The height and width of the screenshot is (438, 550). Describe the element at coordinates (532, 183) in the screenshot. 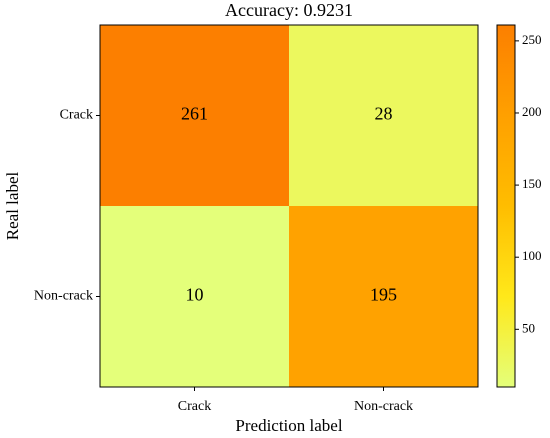

I see `colorbar-tick-label: 150` at that location.